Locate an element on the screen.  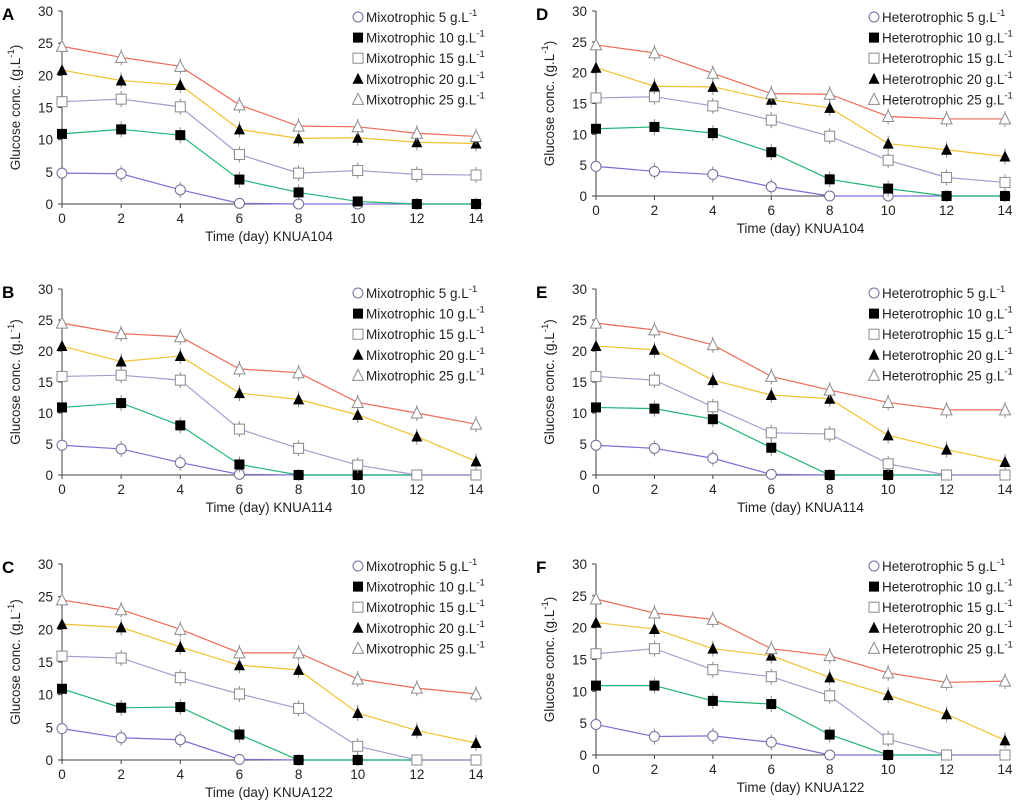
y-tick-label: 5 is located at coordinates (583, 444).